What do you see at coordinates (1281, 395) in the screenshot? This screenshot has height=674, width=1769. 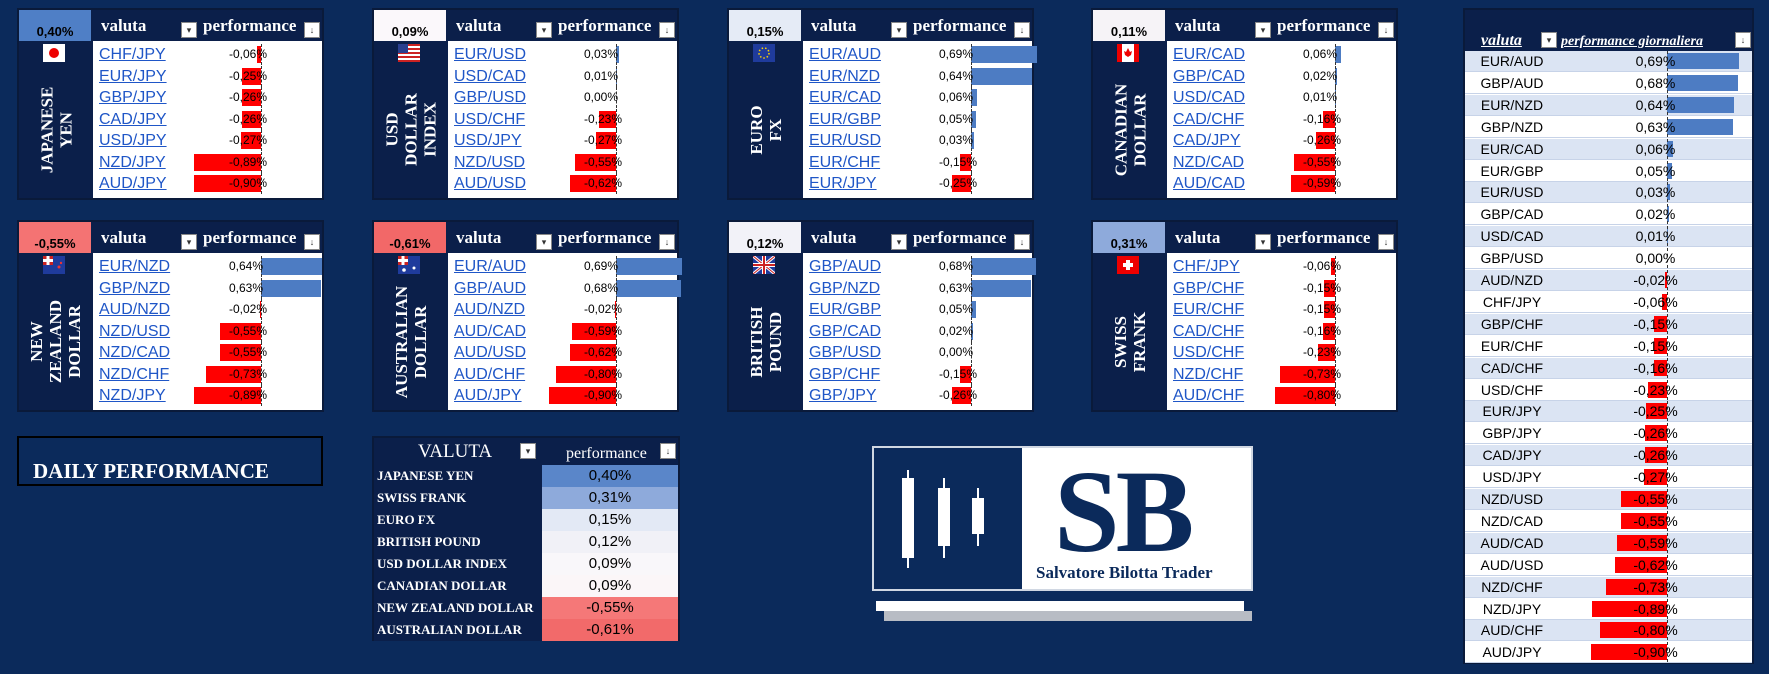 I see `pair-row: AUD/CHF -0,80%` at bounding box center [1281, 395].